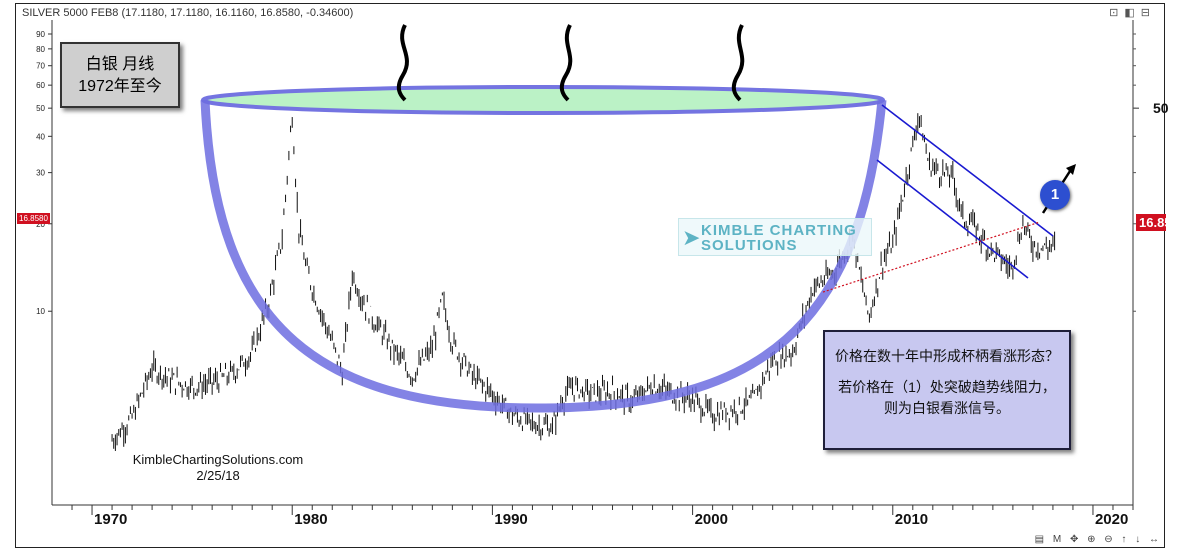 The height and width of the screenshot is (555, 1182). Describe the element at coordinates (779, 230) in the screenshot. I see `logo-line-1: KIMBLE CHARTING` at that location.